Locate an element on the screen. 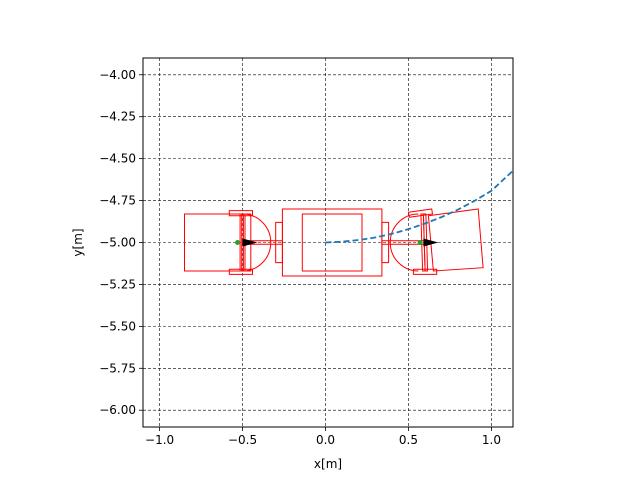 The height and width of the screenshot is (480, 640). vehicle-trailer-body is located at coordinates (218, 242).